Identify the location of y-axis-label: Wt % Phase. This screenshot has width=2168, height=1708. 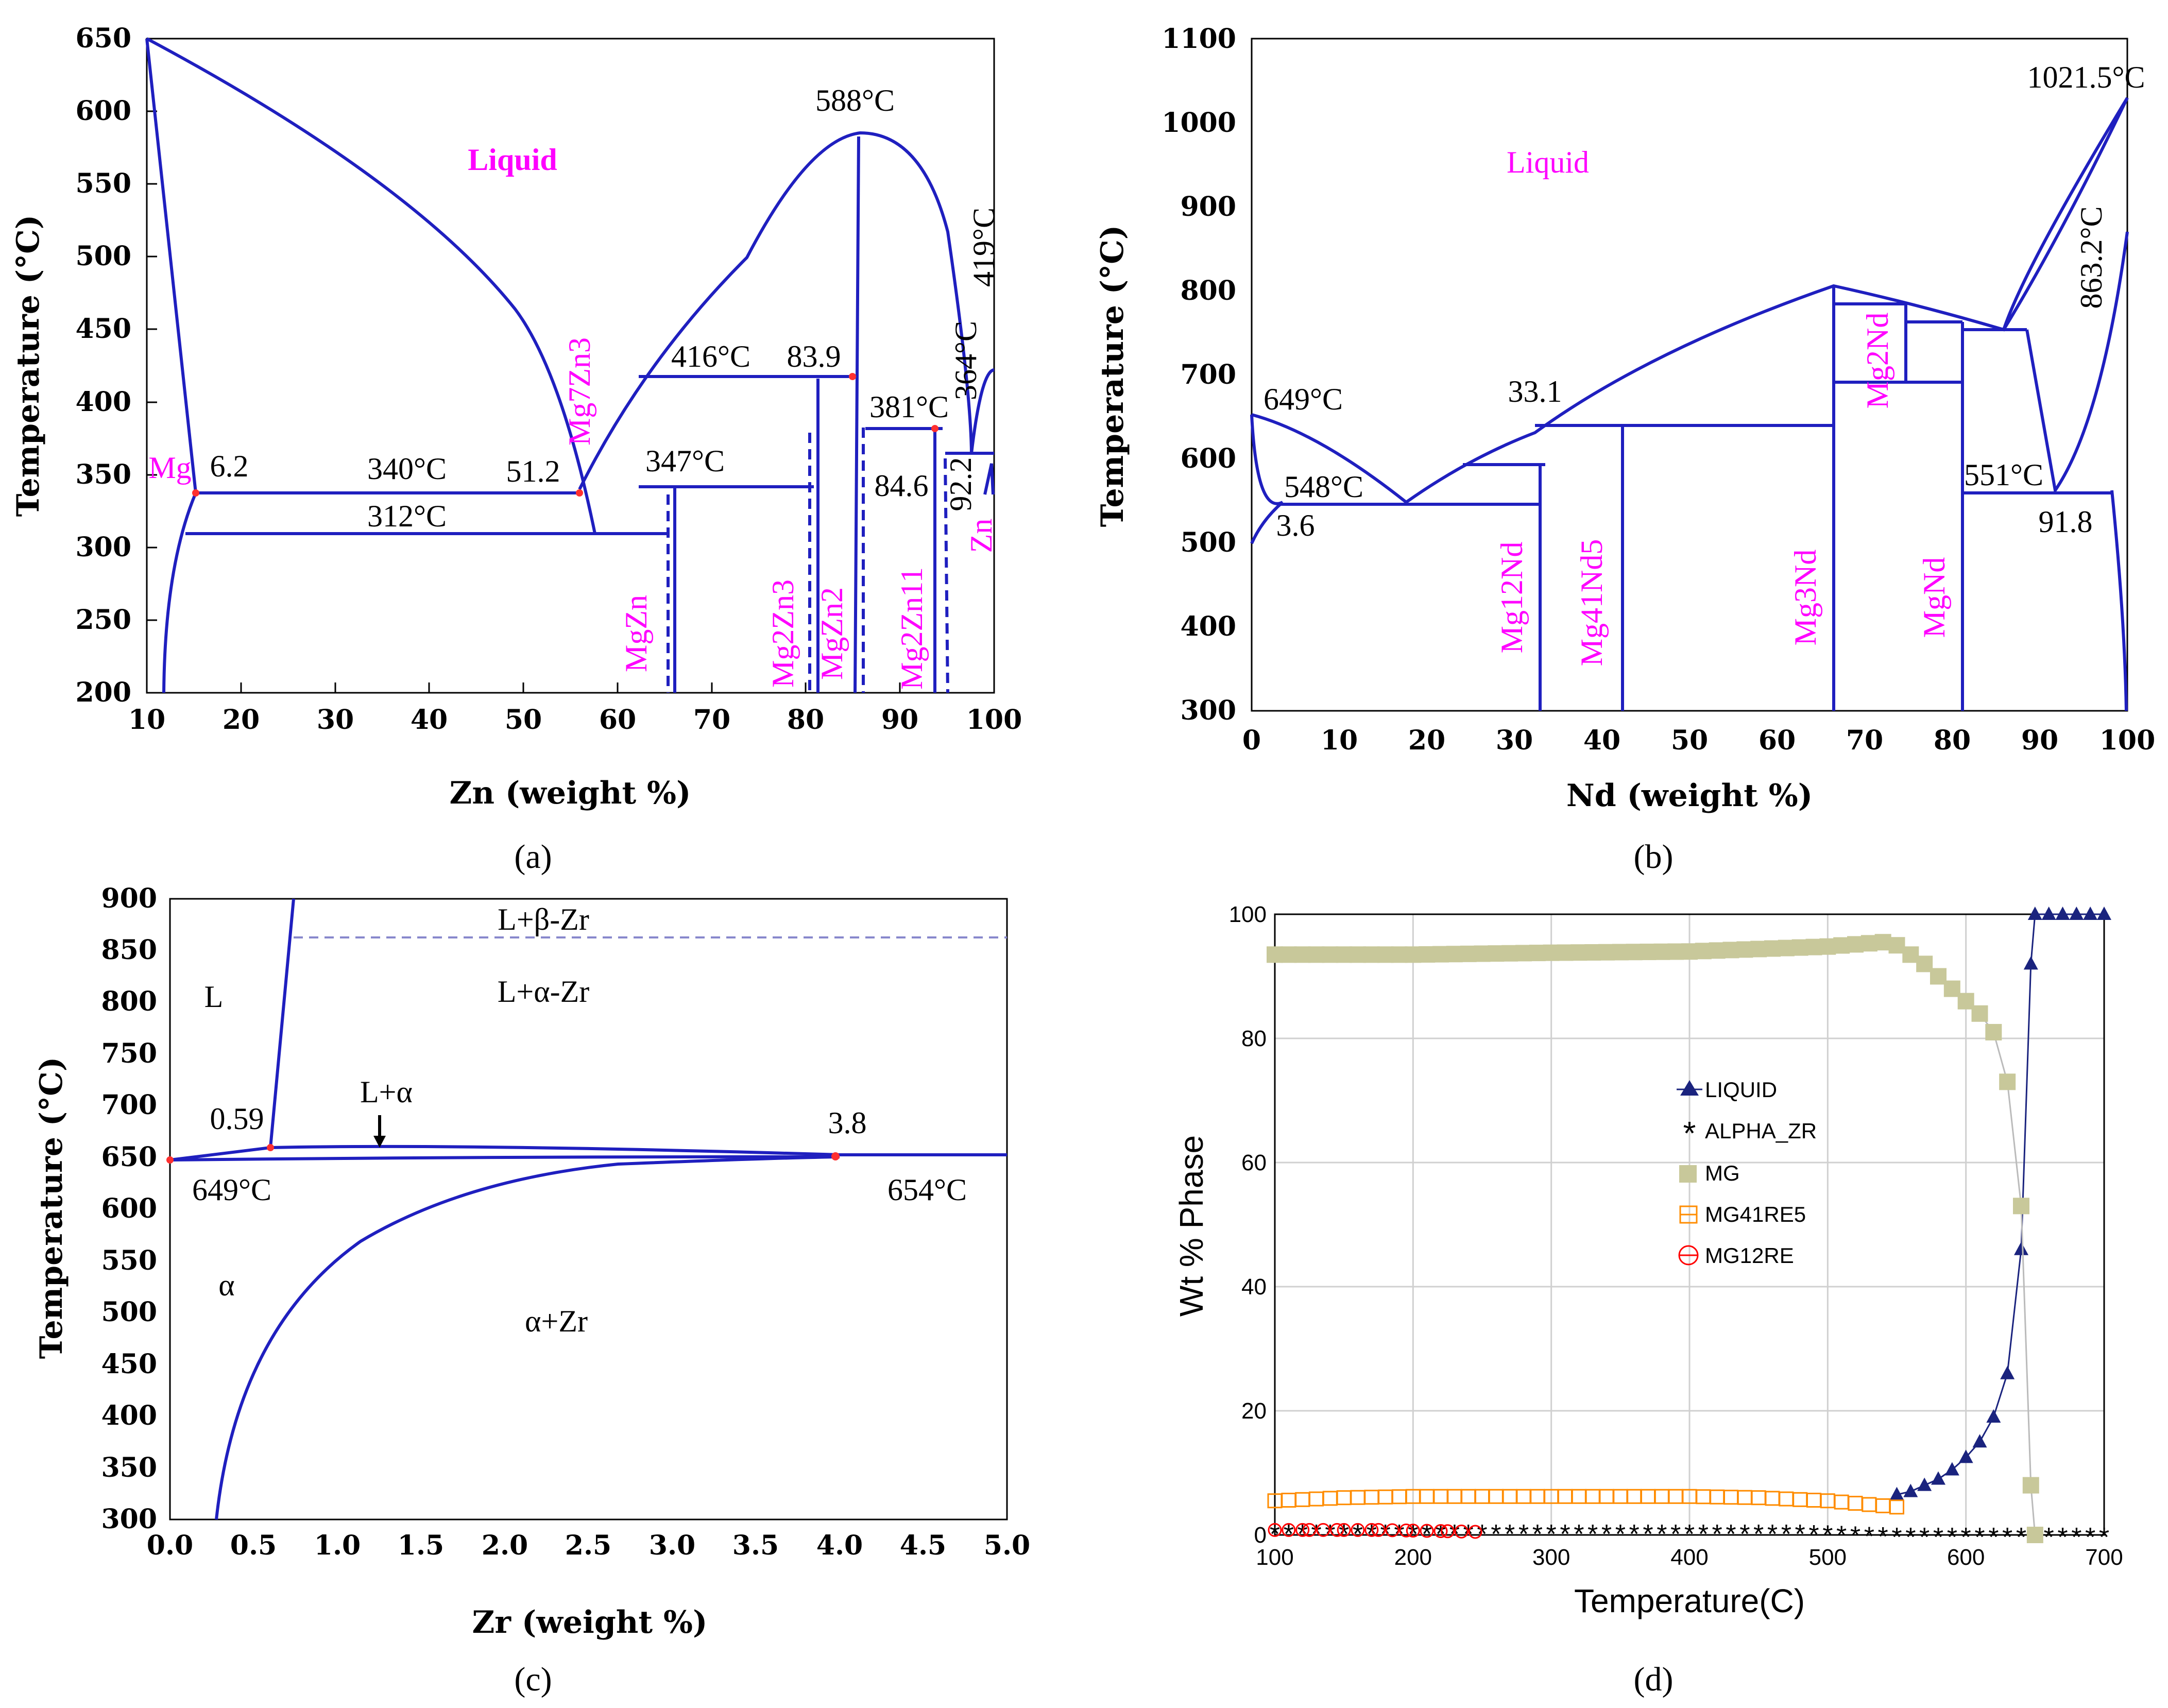
(1192, 1226).